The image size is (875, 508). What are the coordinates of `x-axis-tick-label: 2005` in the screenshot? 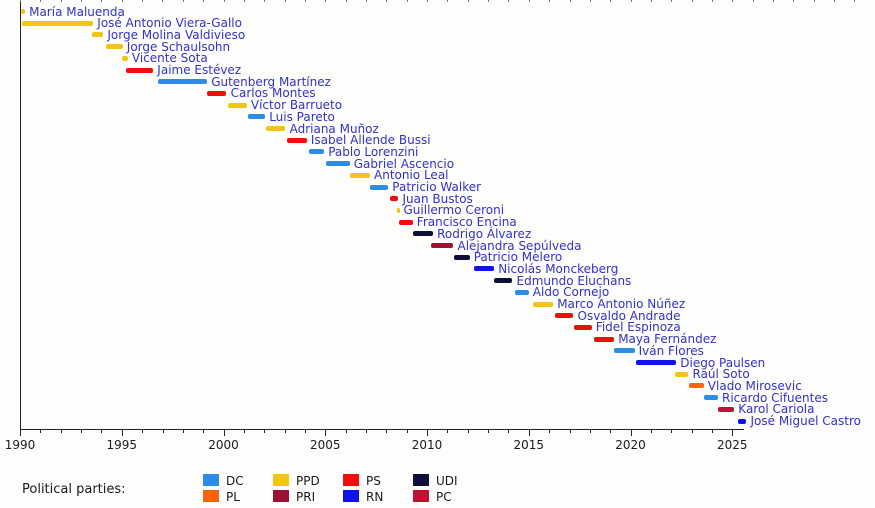 It's located at (325, 445).